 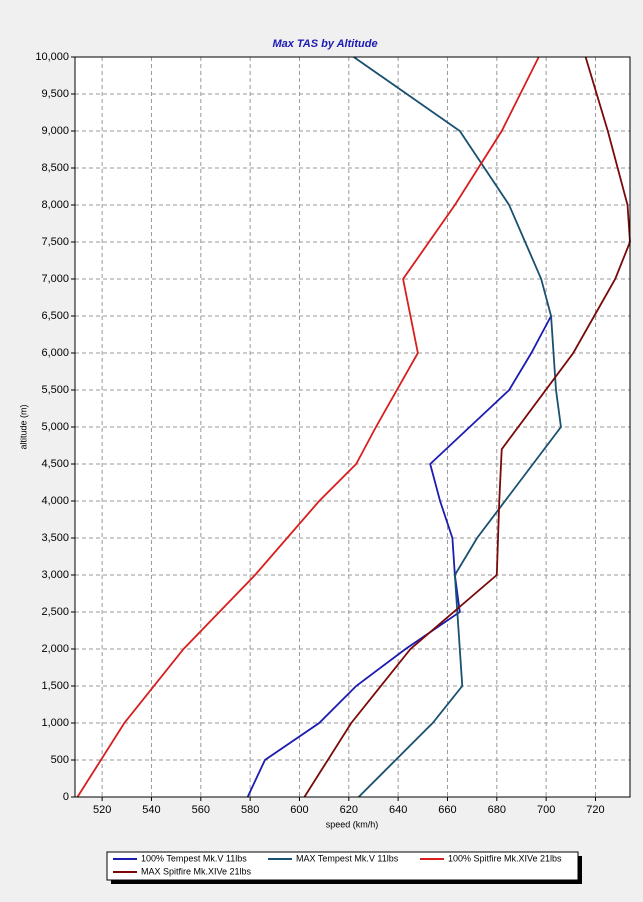 I want to click on legend-label: MAX Spitfire Mk.XIVe 21lbs, so click(x=196, y=871).